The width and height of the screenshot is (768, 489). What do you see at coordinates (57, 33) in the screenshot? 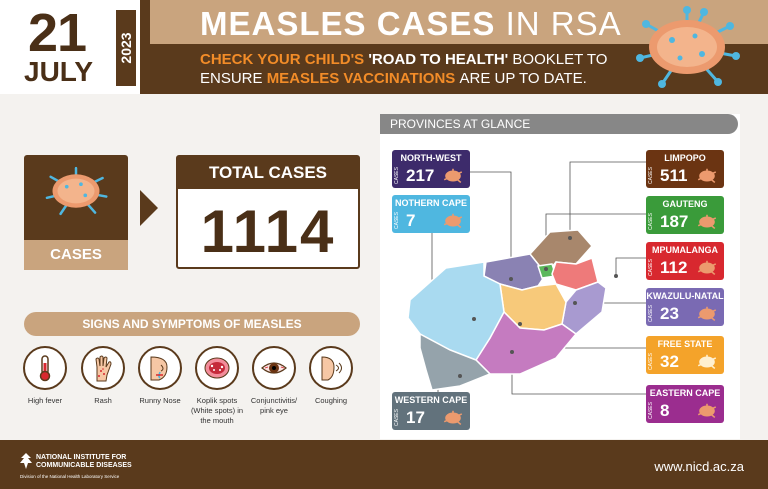
I see `date-day: 21` at bounding box center [57, 33].